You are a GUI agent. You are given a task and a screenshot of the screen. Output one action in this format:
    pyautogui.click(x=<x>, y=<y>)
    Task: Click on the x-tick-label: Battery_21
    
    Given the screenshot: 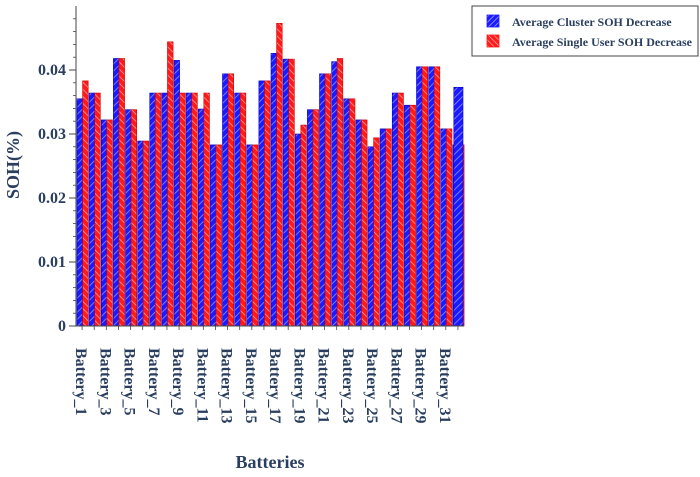 What is the action you would take?
    pyautogui.click(x=323, y=386)
    